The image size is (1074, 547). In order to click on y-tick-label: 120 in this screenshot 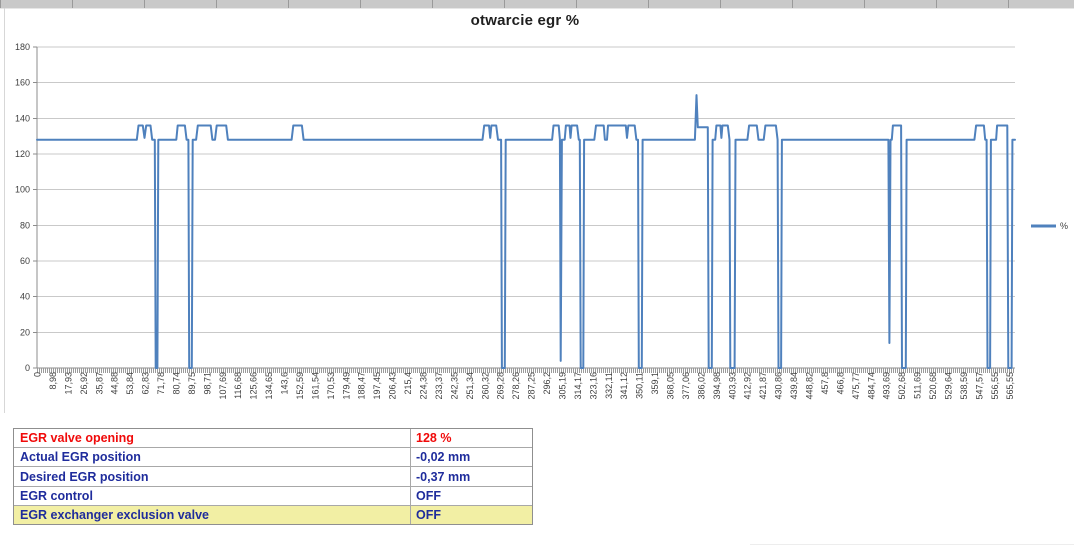, I will do `click(22, 154)`.